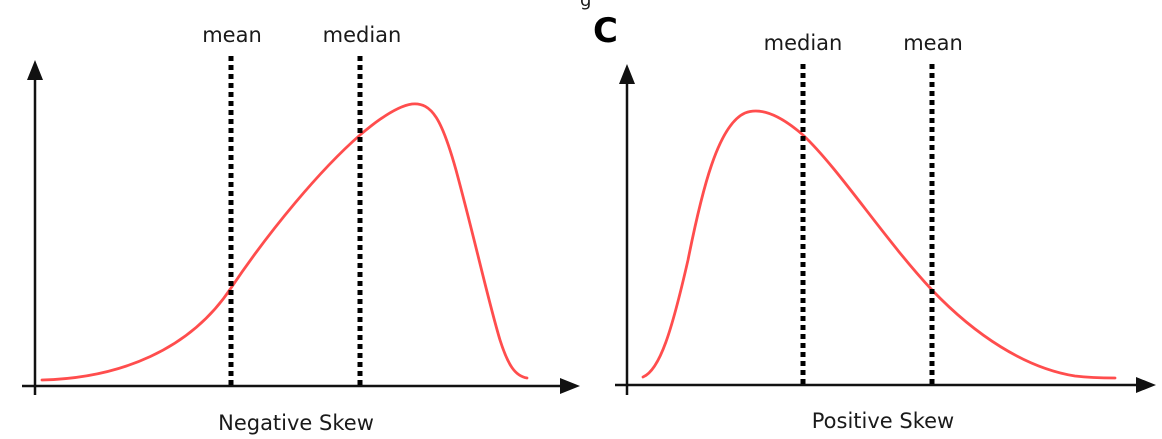 The height and width of the screenshot is (439, 1162). I want to click on left-panel-caption: Negative Skew, so click(296, 423).